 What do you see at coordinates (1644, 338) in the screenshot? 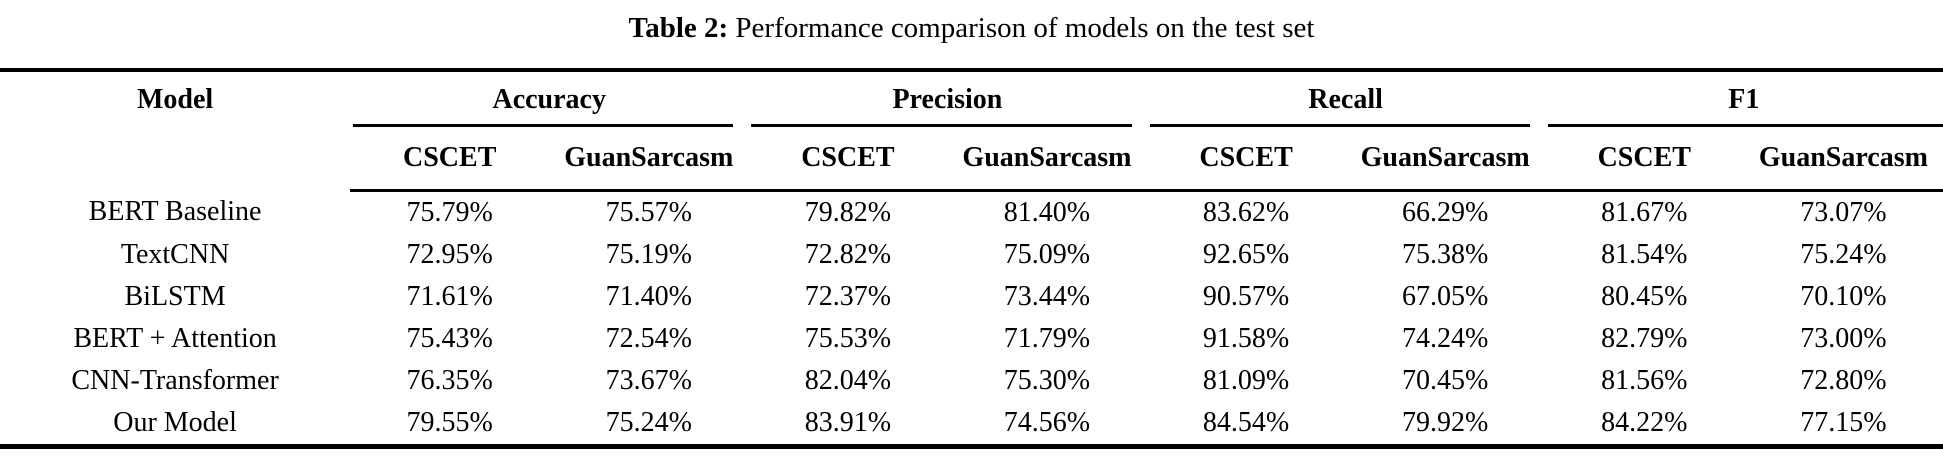
I see `metric-value-cell: 82.79%` at bounding box center [1644, 338].